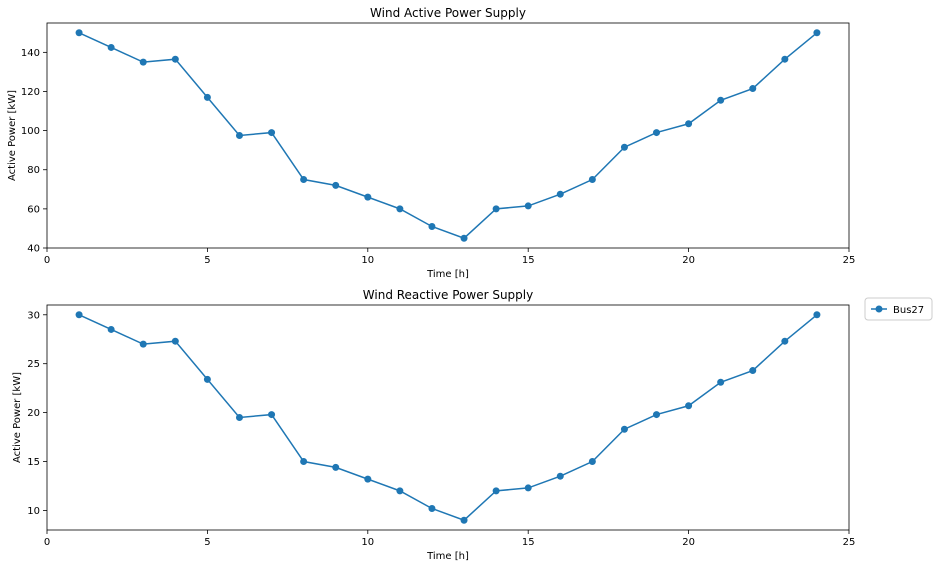  What do you see at coordinates (33, 511) in the screenshot?
I see `y-tick-label: 10` at bounding box center [33, 511].